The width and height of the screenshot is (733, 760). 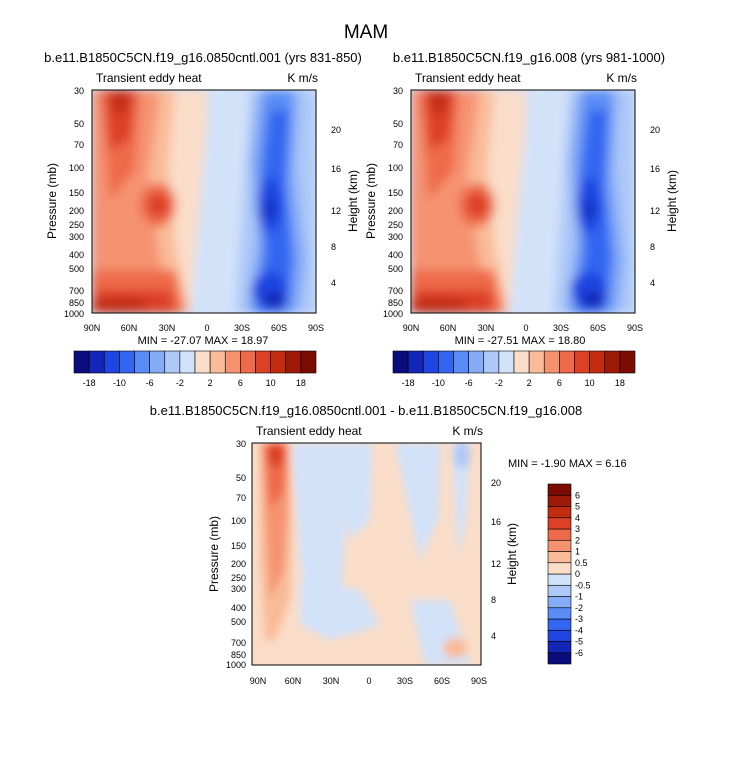 What do you see at coordinates (203, 341) in the screenshot?
I see `panel-1-stats: MIN = -27.07 MAX = 18.97` at bounding box center [203, 341].